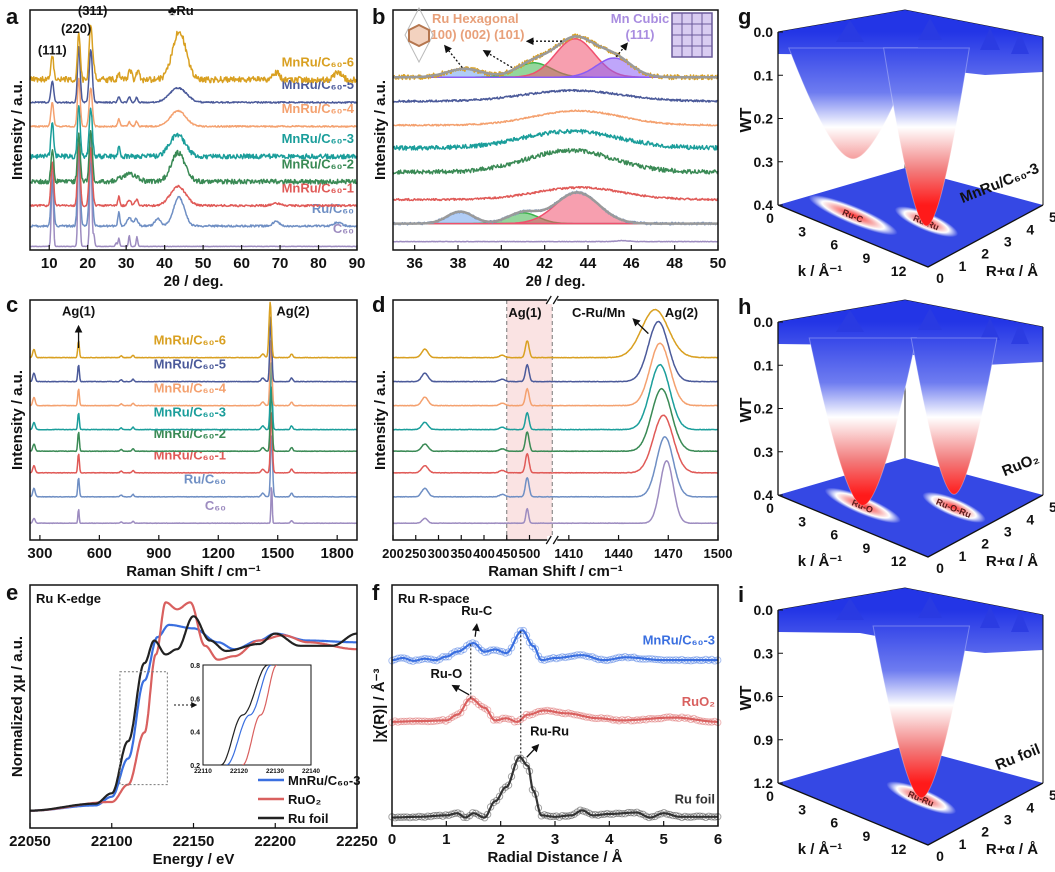  I want to click on x-tick-label: 2, so click(500, 839).